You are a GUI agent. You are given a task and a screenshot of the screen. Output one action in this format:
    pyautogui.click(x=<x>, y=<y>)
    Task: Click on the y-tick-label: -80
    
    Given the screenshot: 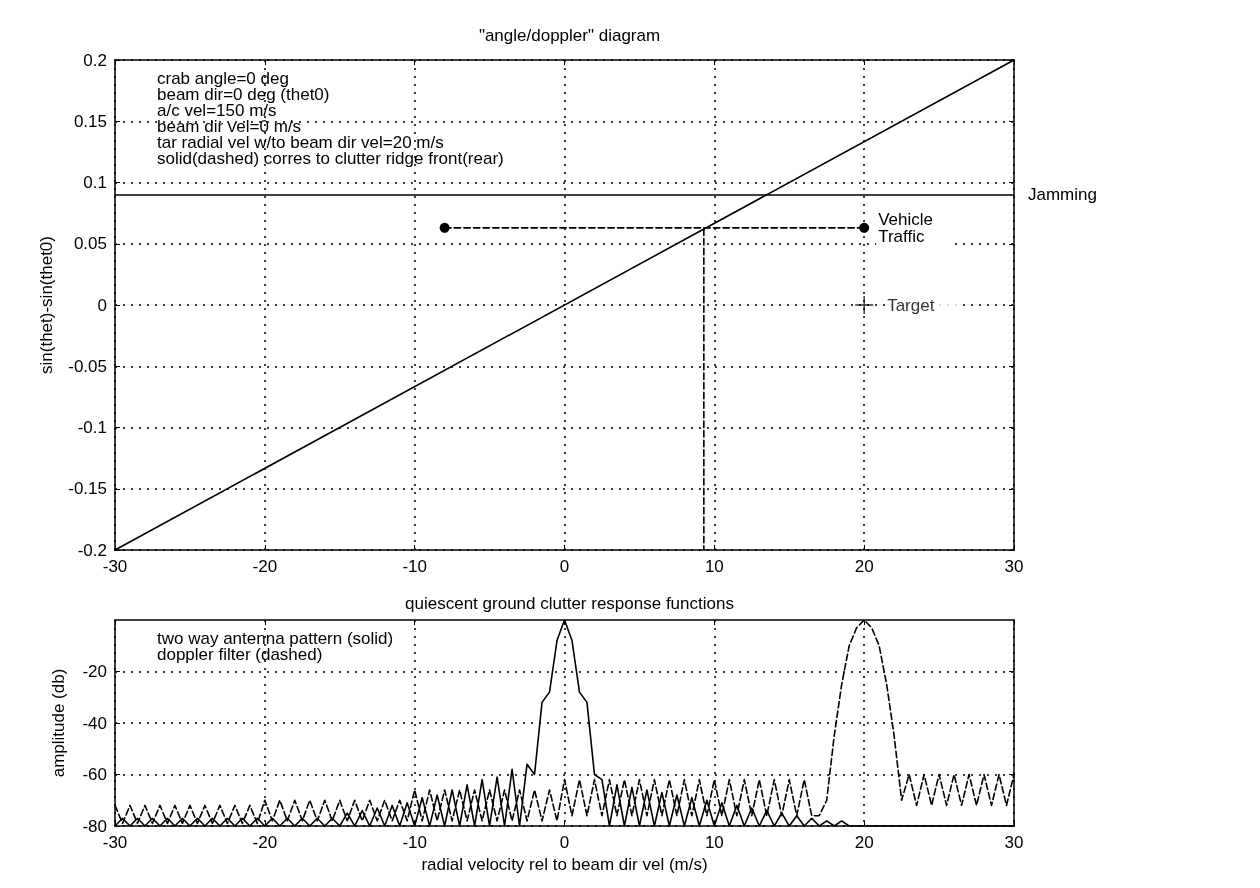 What is the action you would take?
    pyautogui.click(x=94, y=826)
    